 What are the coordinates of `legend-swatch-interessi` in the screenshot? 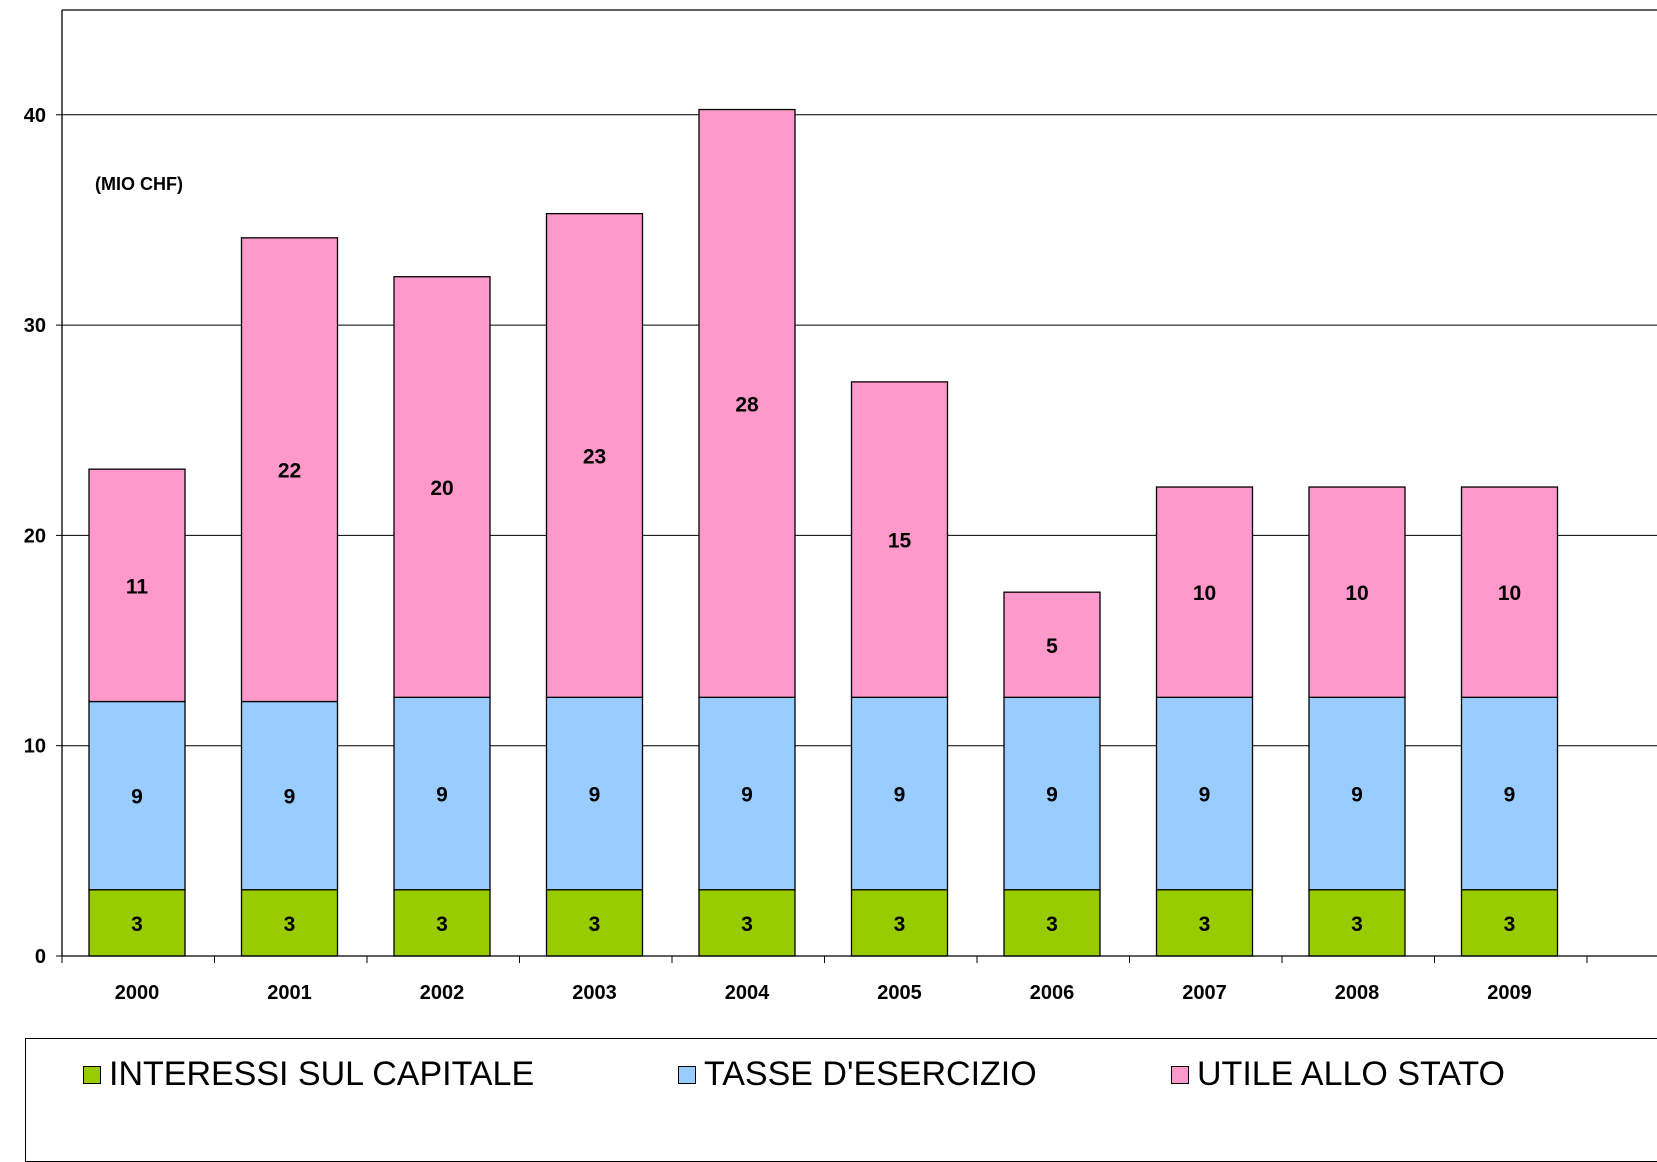 It's located at (92, 1074).